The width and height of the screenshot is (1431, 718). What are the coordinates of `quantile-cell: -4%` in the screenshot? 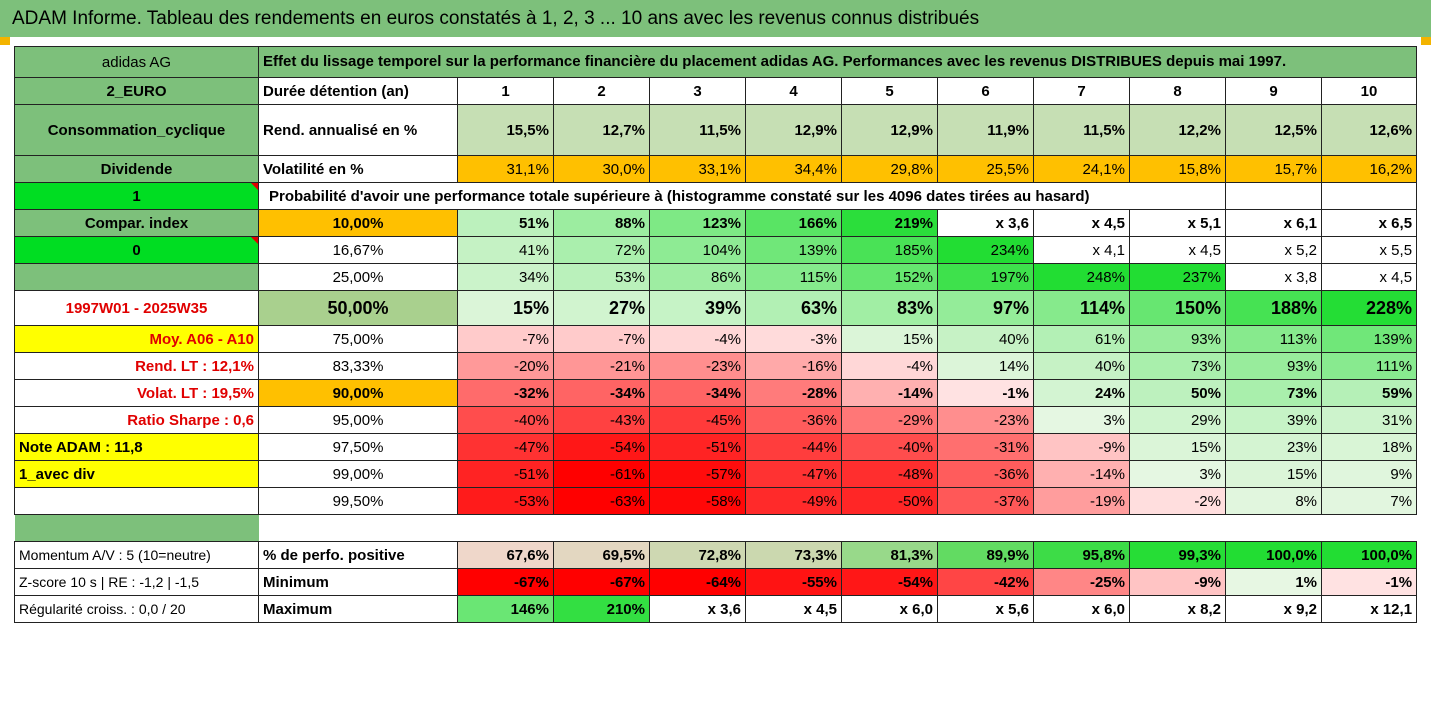 It's located at (697, 339).